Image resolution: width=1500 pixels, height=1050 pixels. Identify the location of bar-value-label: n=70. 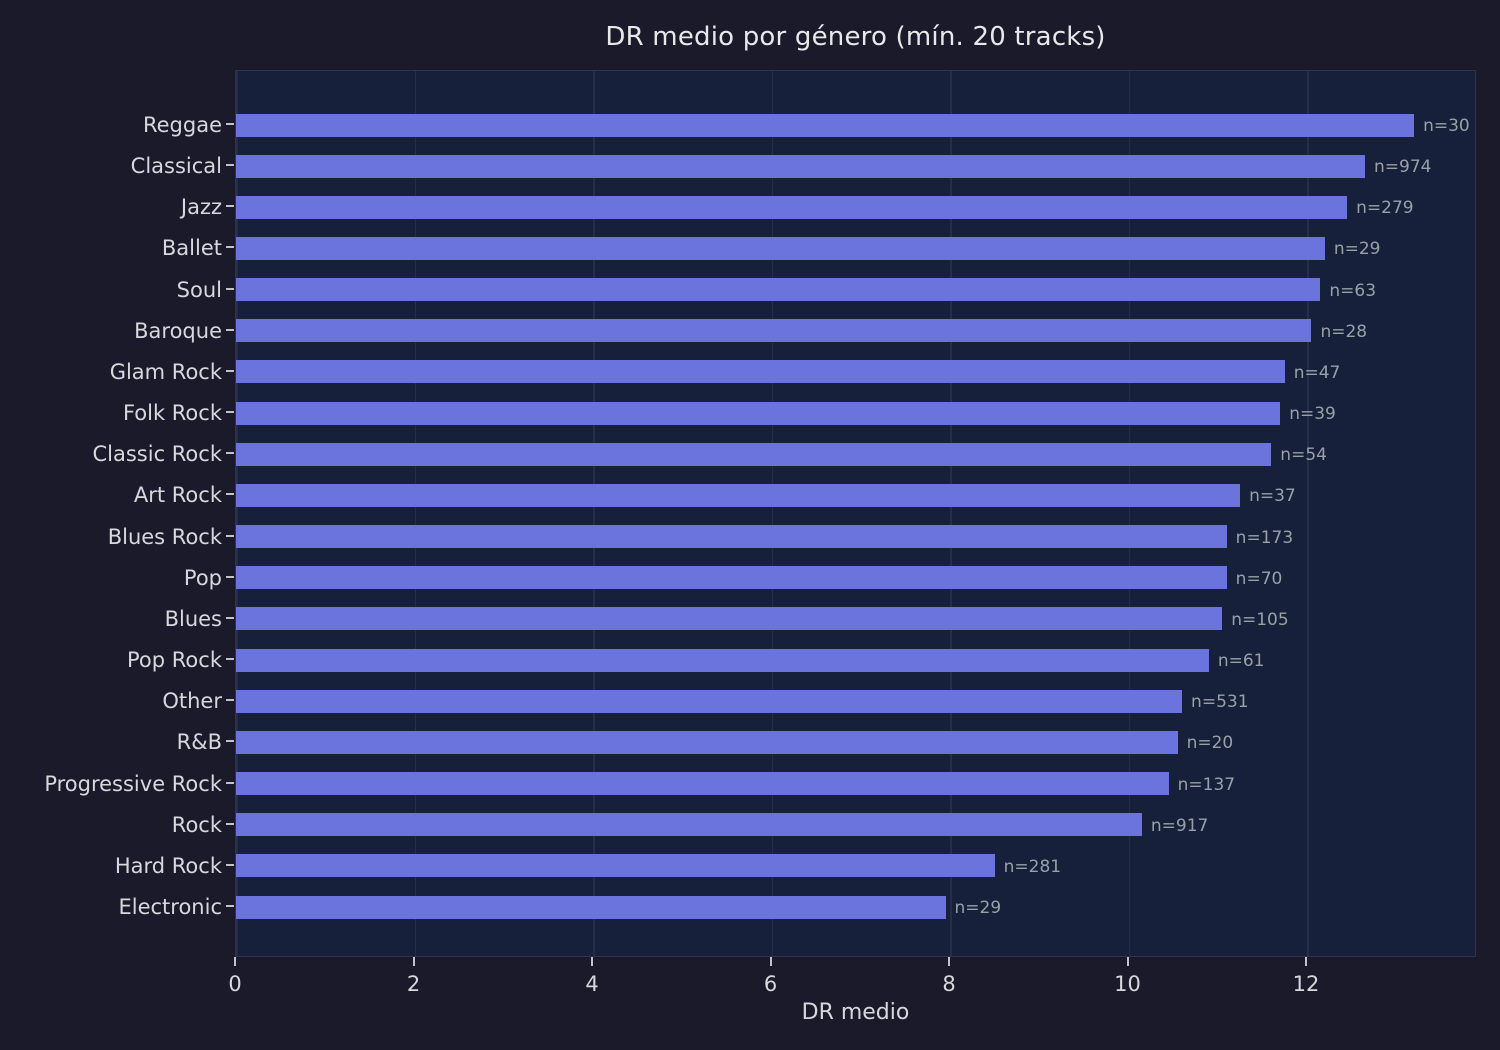
(1259, 578).